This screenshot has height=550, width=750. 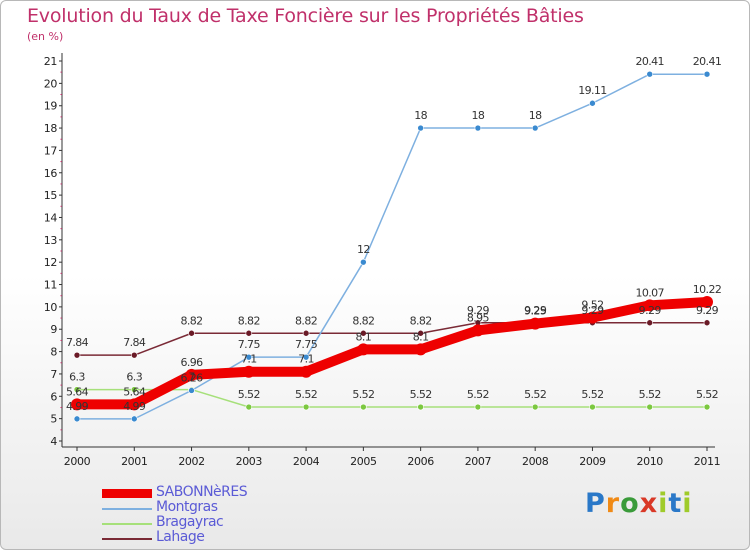 What do you see at coordinates (134, 461) in the screenshot?
I see `x-tick-label: 2001` at bounding box center [134, 461].